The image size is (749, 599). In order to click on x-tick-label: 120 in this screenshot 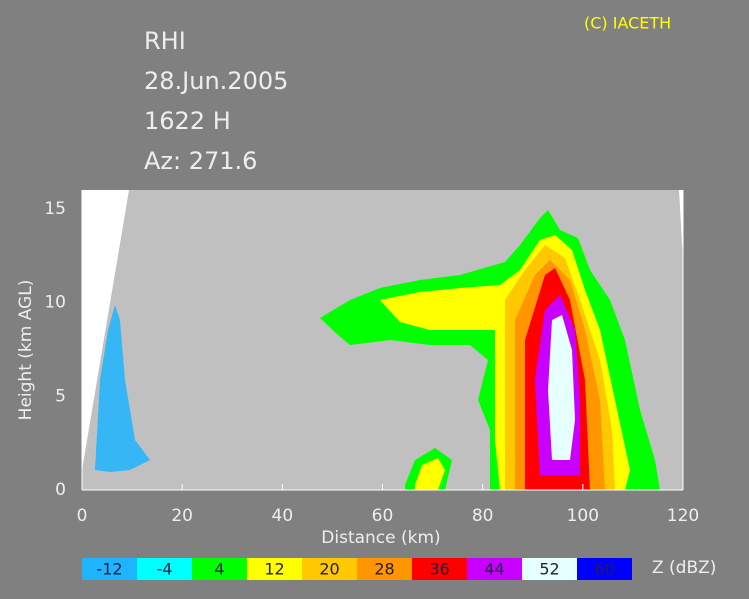, I will do `click(683, 516)`.